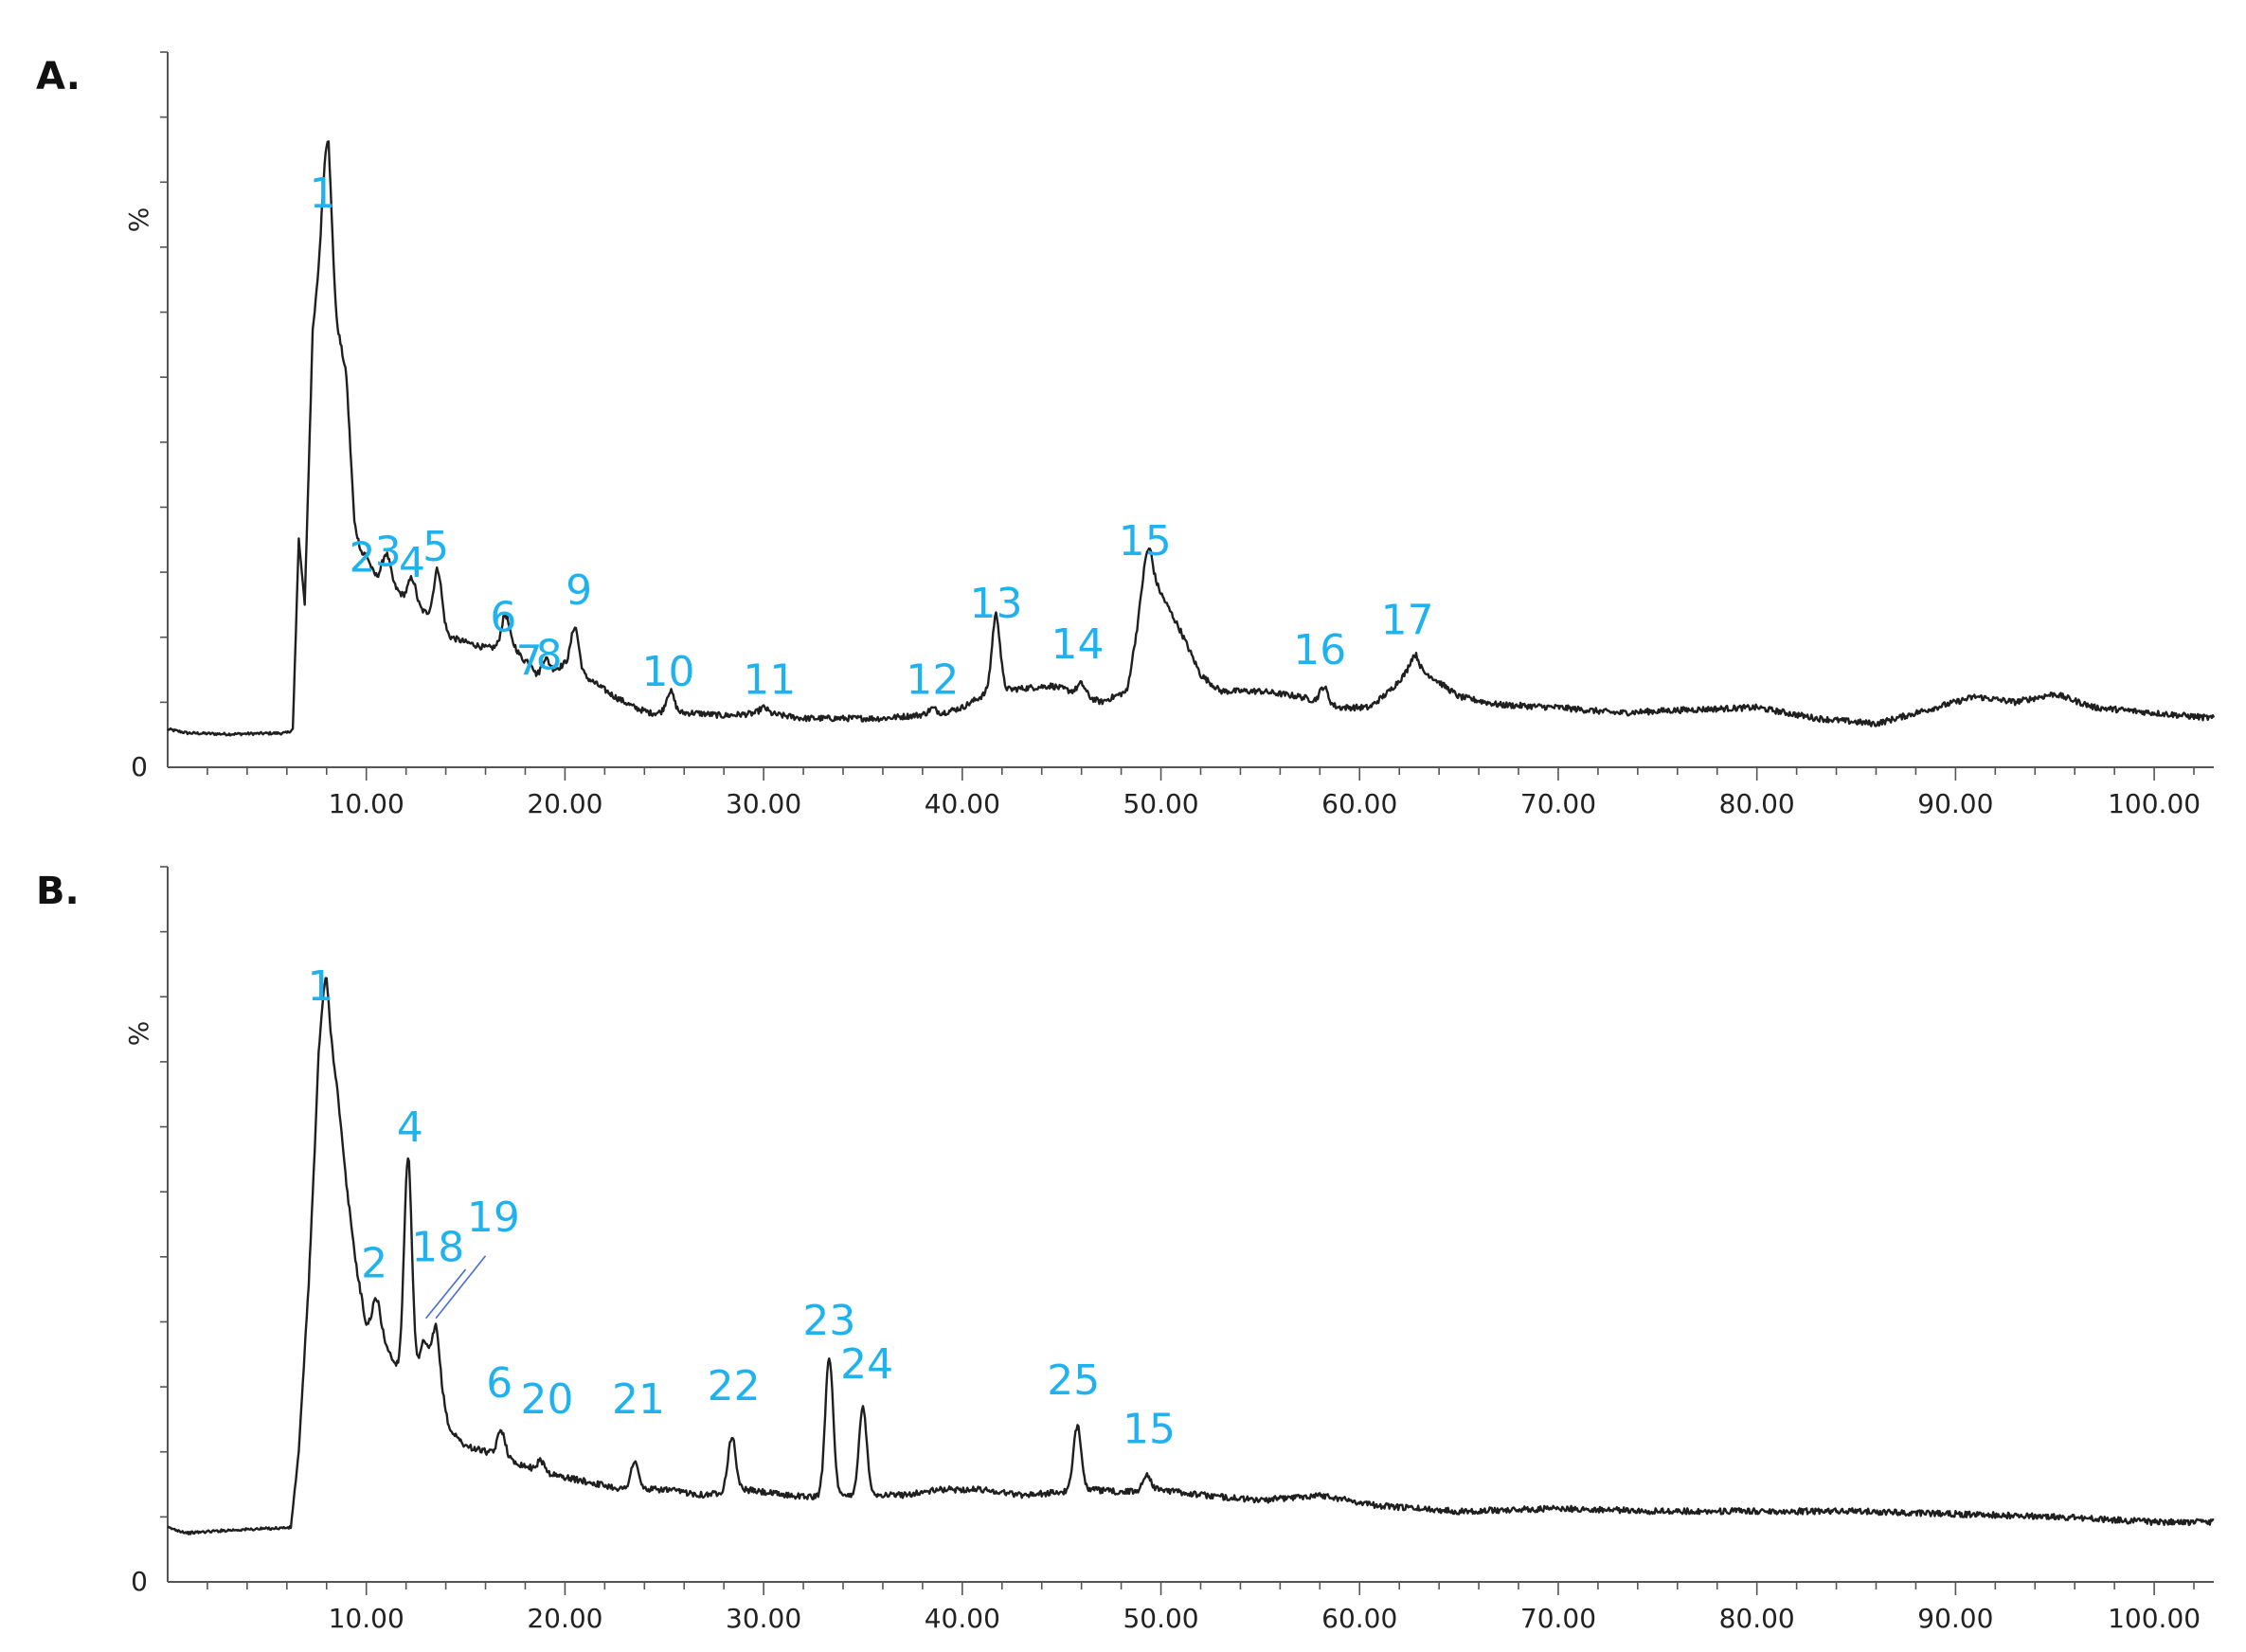  Describe the element at coordinates (1319, 650) in the screenshot. I see `peak-label-16: 16` at that location.